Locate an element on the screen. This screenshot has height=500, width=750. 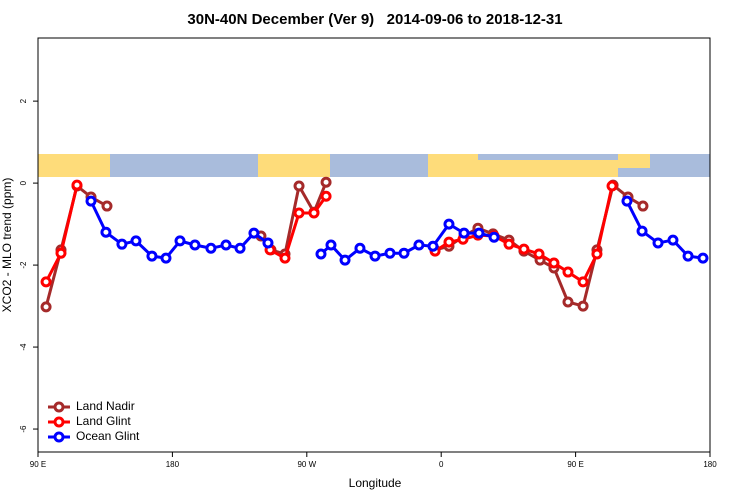
y-axis-label: XCO2 - MLO trend (ppm) is located at coordinates (7, 245).